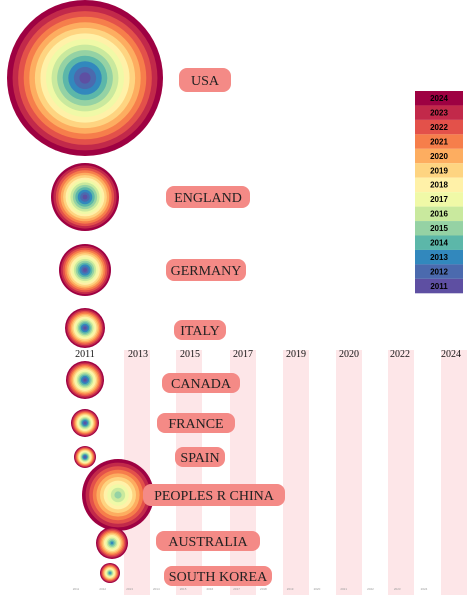 This screenshot has width=474, height=597. I want to click on legend-year-label: 2016, so click(439, 214).